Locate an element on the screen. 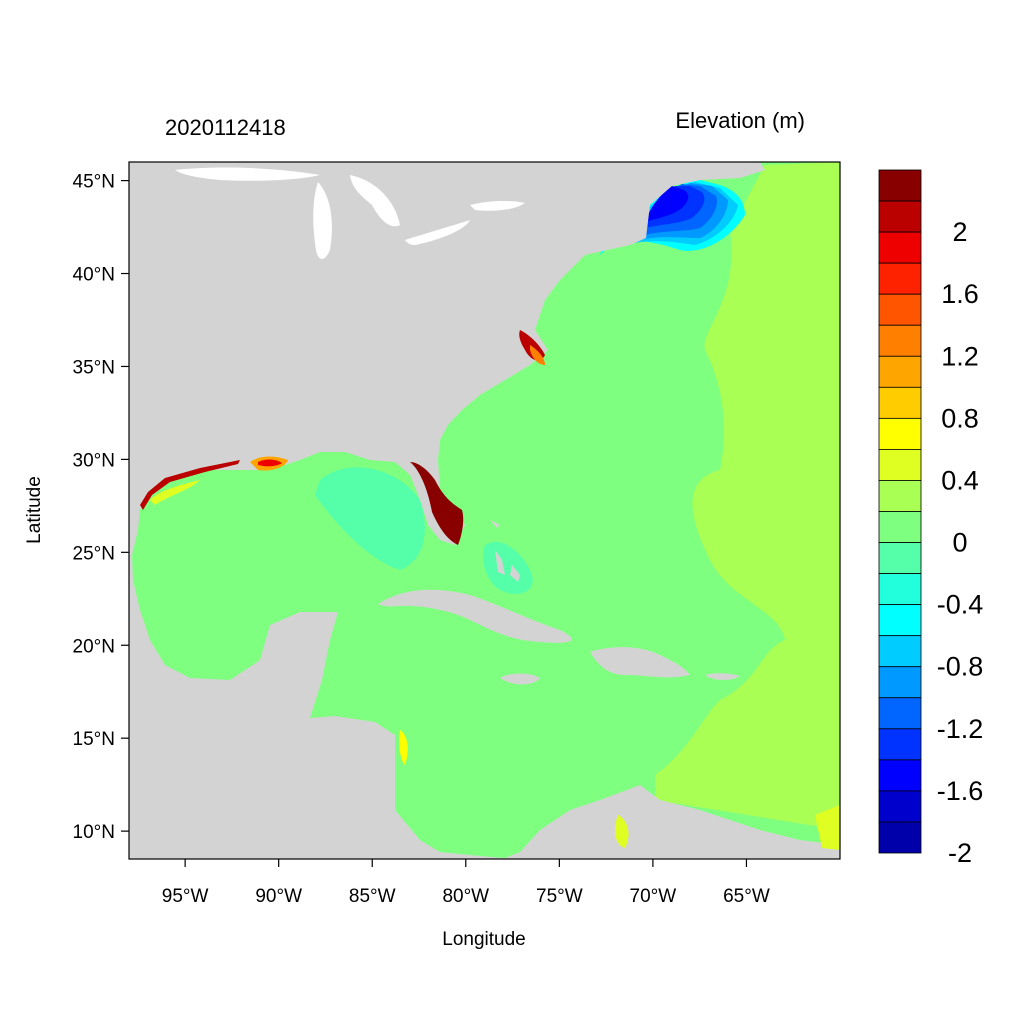 Image resolution: width=1024 pixels, height=1024 pixels. y-tick-label: 10°N is located at coordinates (94, 832).